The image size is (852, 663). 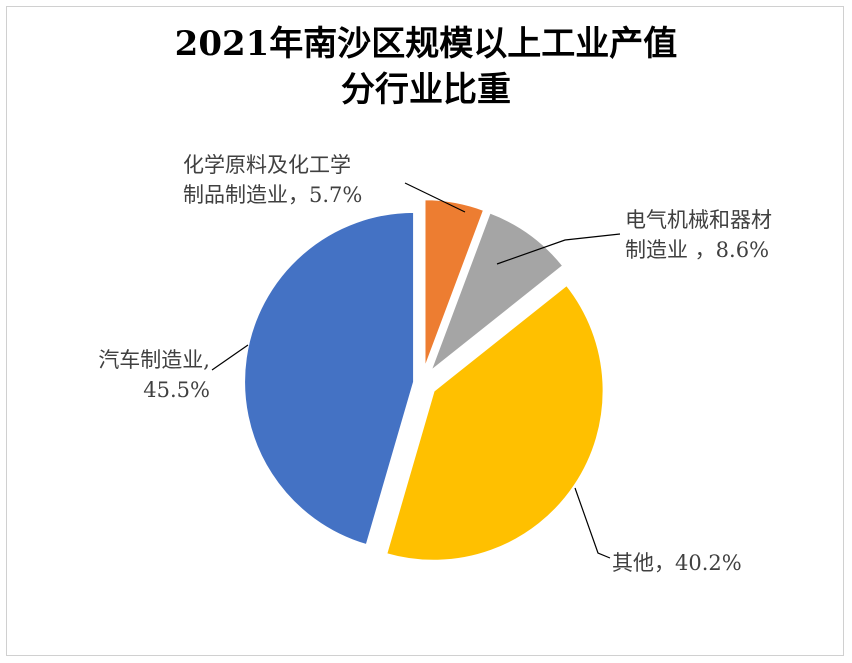 I want to click on chart-title-line-1: 2021年南沙区规模以上工业产值, so click(x=426, y=44).